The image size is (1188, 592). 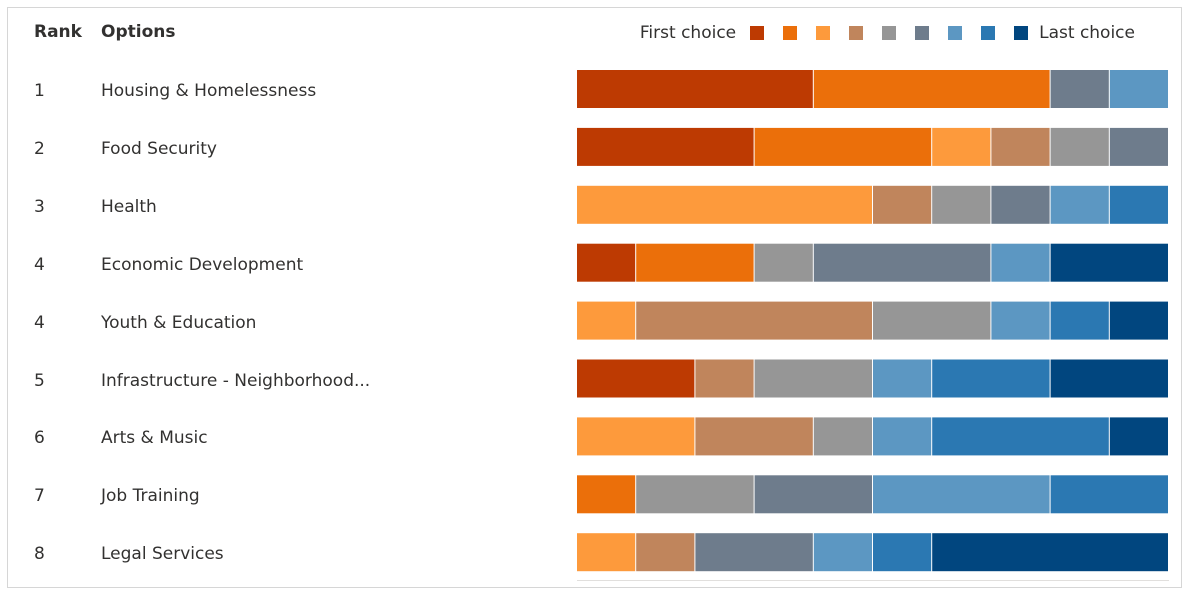 I want to click on option-row: 4 Youth & Education, so click(x=280, y=324).